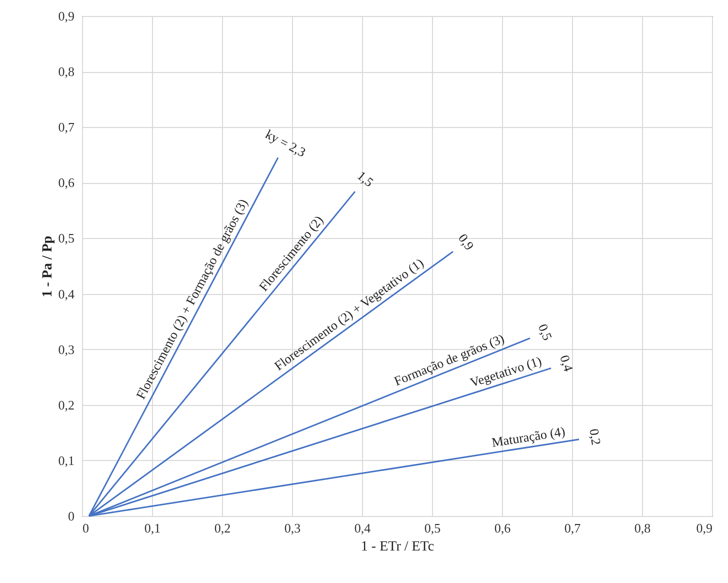 Image resolution: width=728 pixels, height=583 pixels. I want to click on x-tick-label: 0,9, so click(704, 528).